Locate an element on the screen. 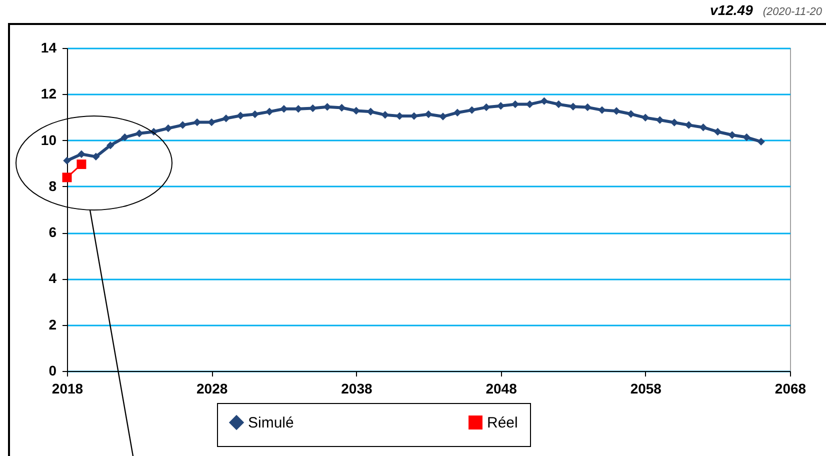 This screenshot has width=826, height=456. x-tick-label: 2048 is located at coordinates (502, 388).